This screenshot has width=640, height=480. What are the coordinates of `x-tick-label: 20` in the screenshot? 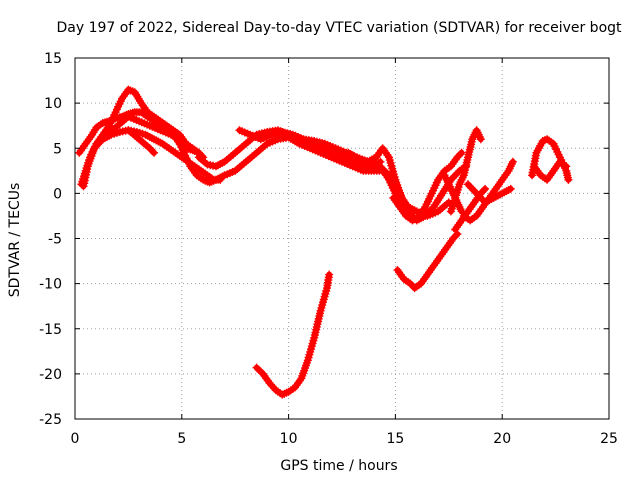 It's located at (502, 439).